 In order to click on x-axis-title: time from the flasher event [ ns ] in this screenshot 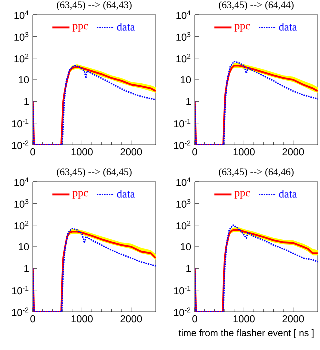, I will do `click(246, 334)`.